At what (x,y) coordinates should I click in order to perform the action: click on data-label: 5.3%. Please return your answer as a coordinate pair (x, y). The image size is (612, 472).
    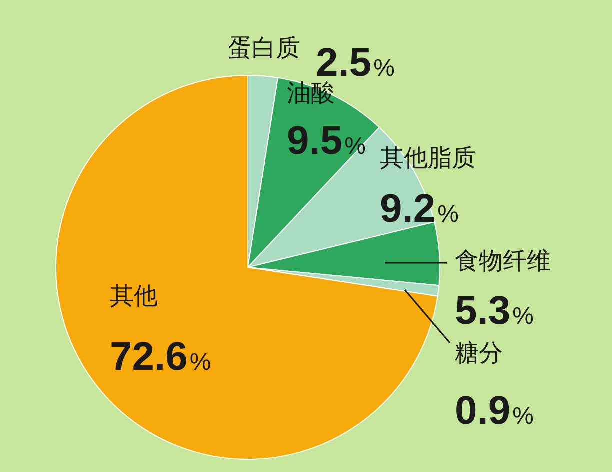
    Looking at the image, I should click on (494, 311).